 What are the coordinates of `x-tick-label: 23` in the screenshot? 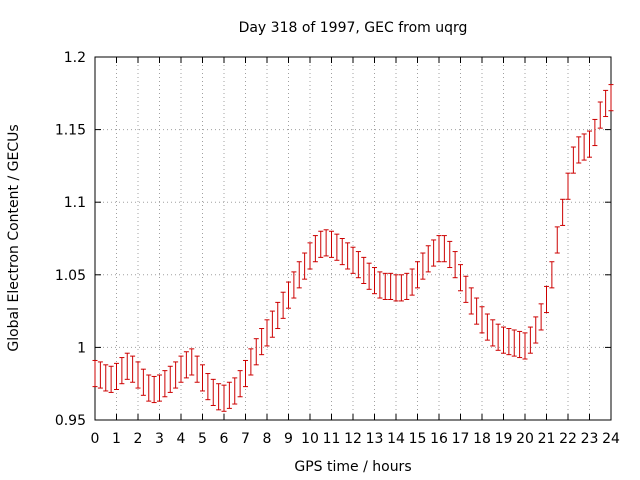 It's located at (590, 439).